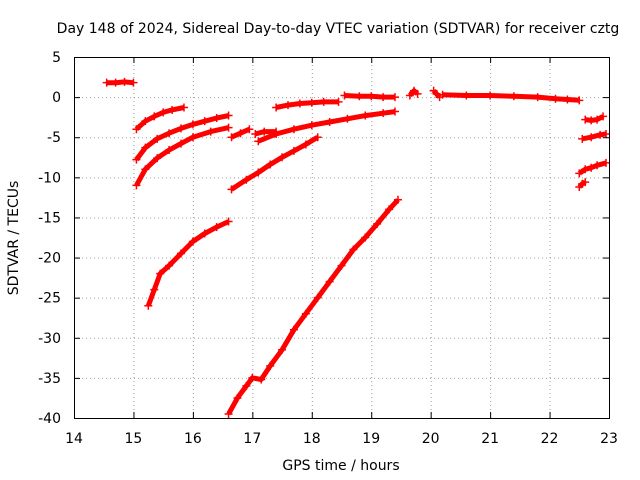  Describe the element at coordinates (340, 466) in the screenshot. I see `x-axis-title: GPS time / hours` at that location.